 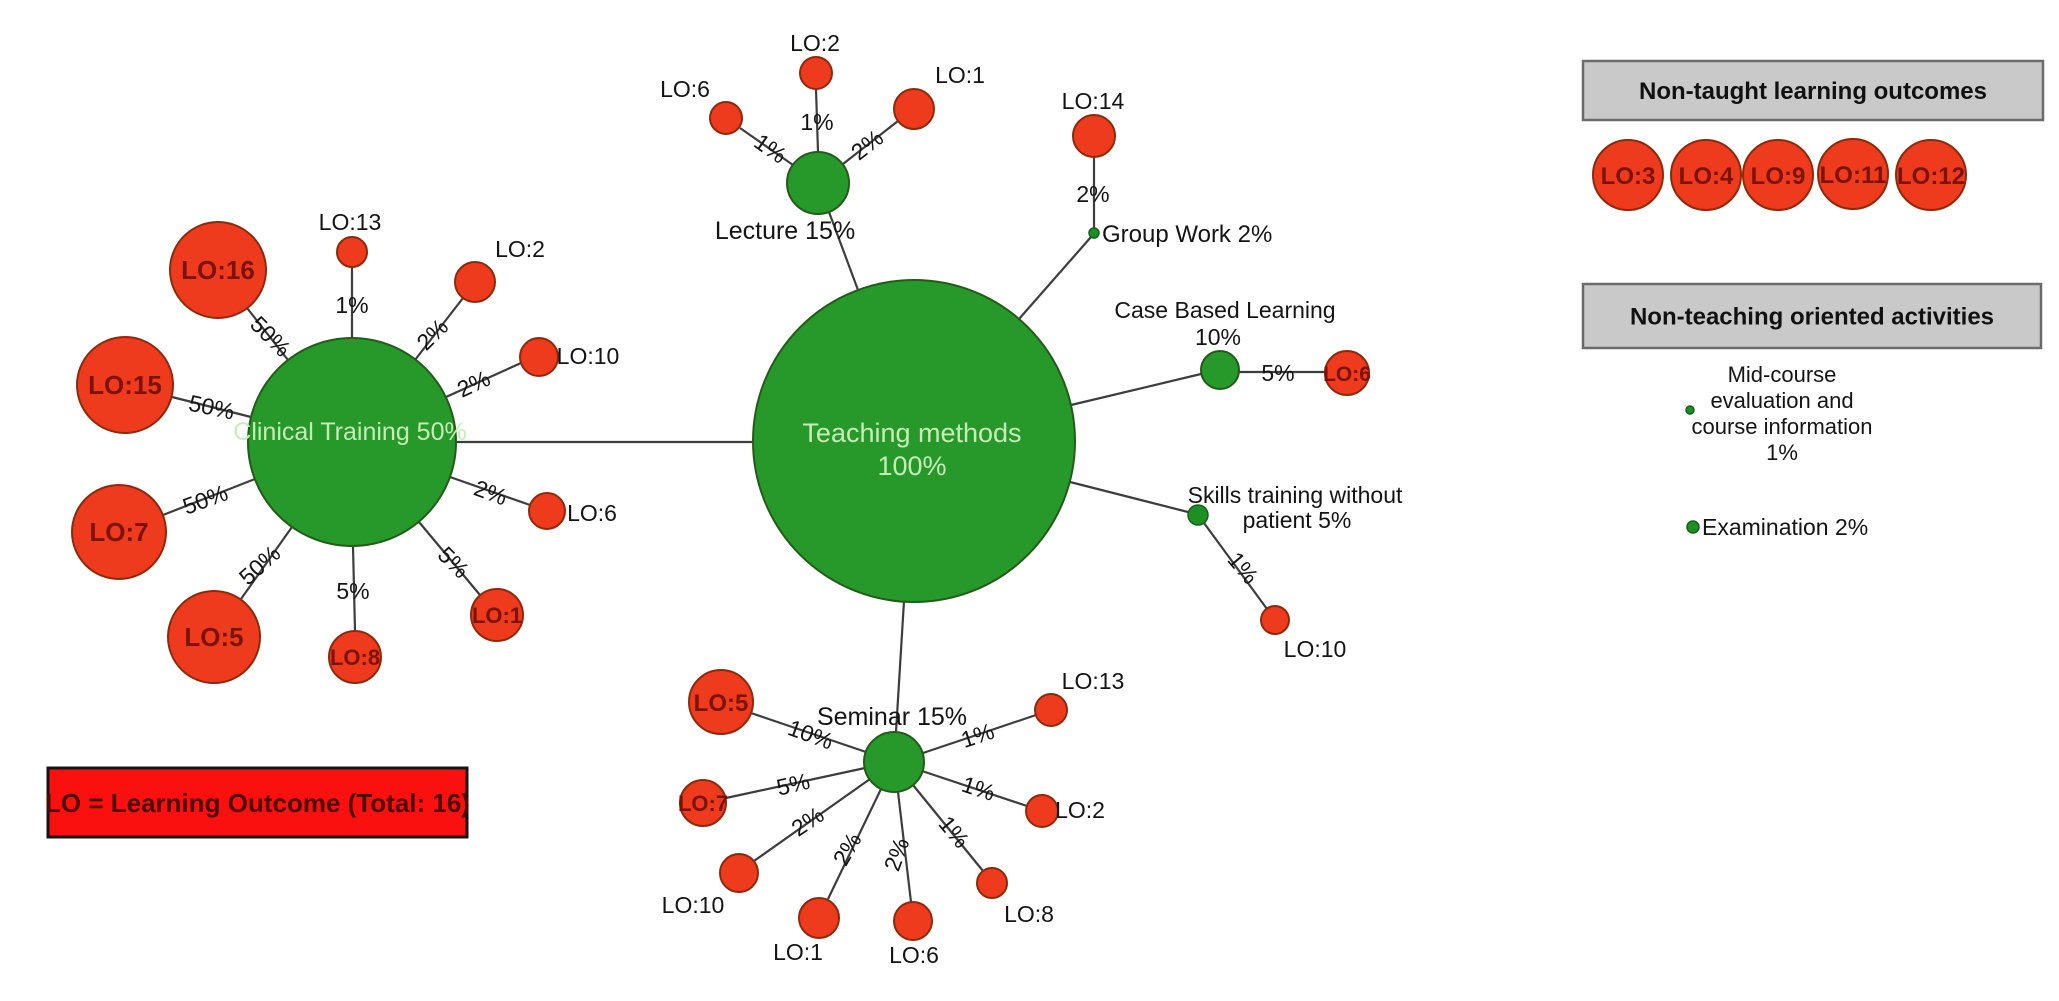 I want to click on node-lo-10-skills, so click(x=1275, y=620).